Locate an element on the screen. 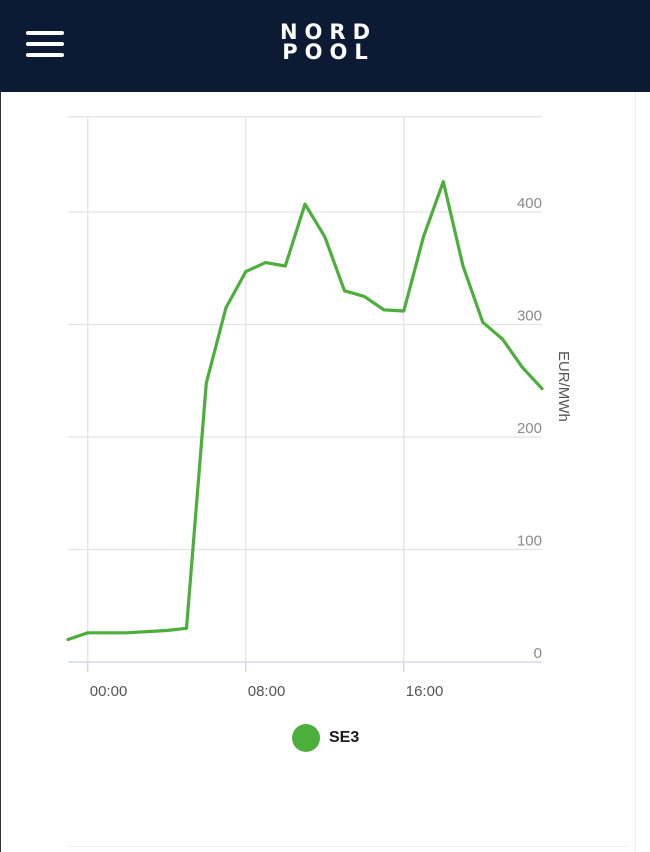  hamburger-menu-icon is located at coordinates (45, 44).